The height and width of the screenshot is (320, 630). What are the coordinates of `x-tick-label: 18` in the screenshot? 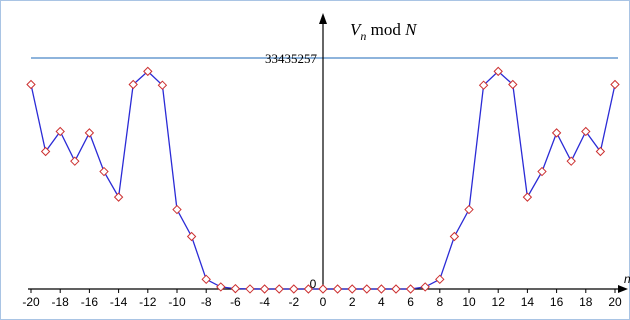 It's located at (586, 302).